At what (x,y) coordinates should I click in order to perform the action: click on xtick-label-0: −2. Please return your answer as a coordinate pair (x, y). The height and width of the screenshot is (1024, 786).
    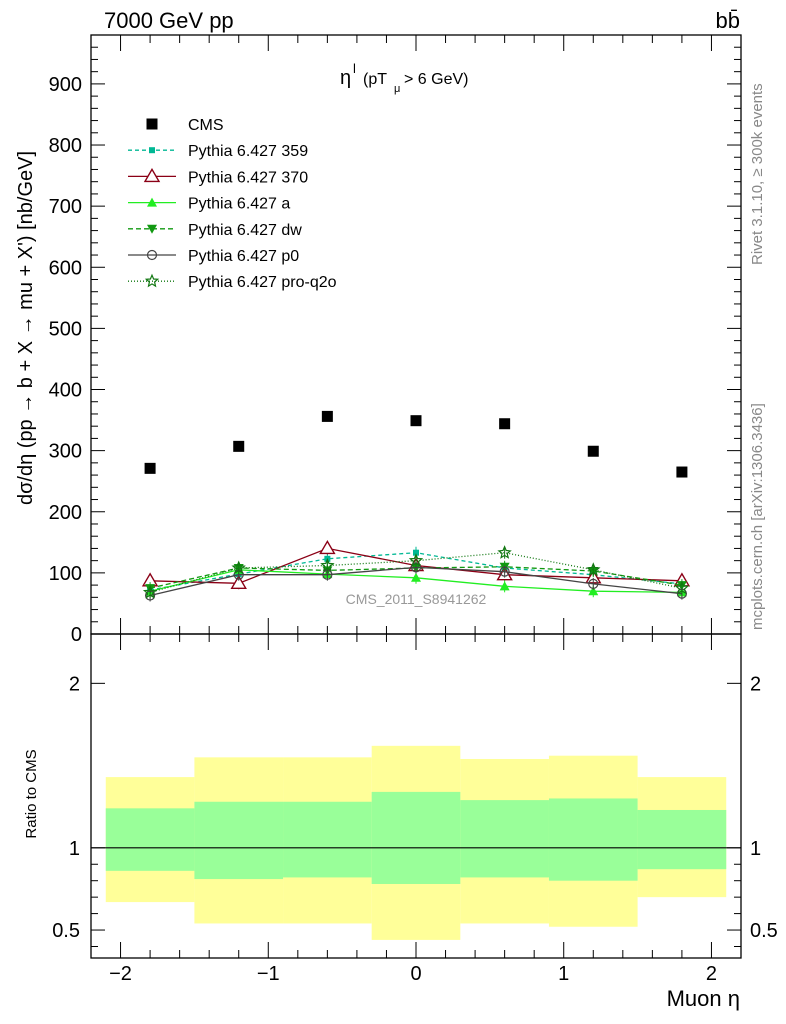
    Looking at the image, I should click on (120, 974).